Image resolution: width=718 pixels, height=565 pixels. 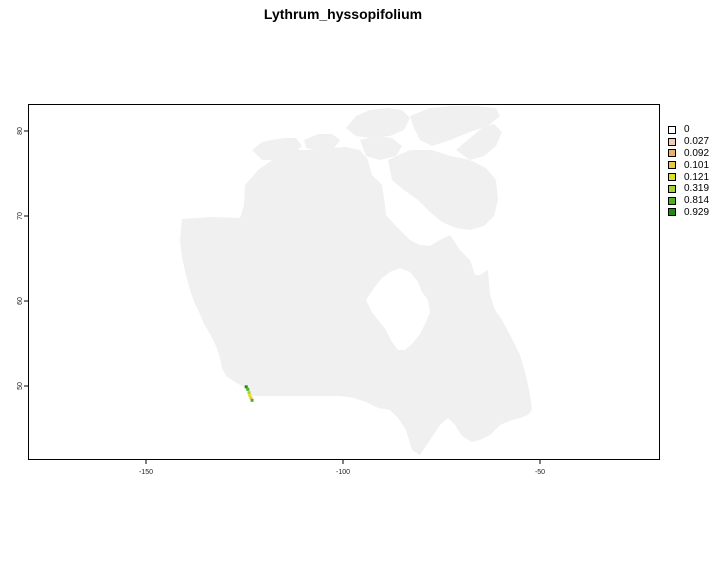 What do you see at coordinates (343, 14) in the screenshot?
I see `map-title: Lythrum_hyssopifolium` at bounding box center [343, 14].